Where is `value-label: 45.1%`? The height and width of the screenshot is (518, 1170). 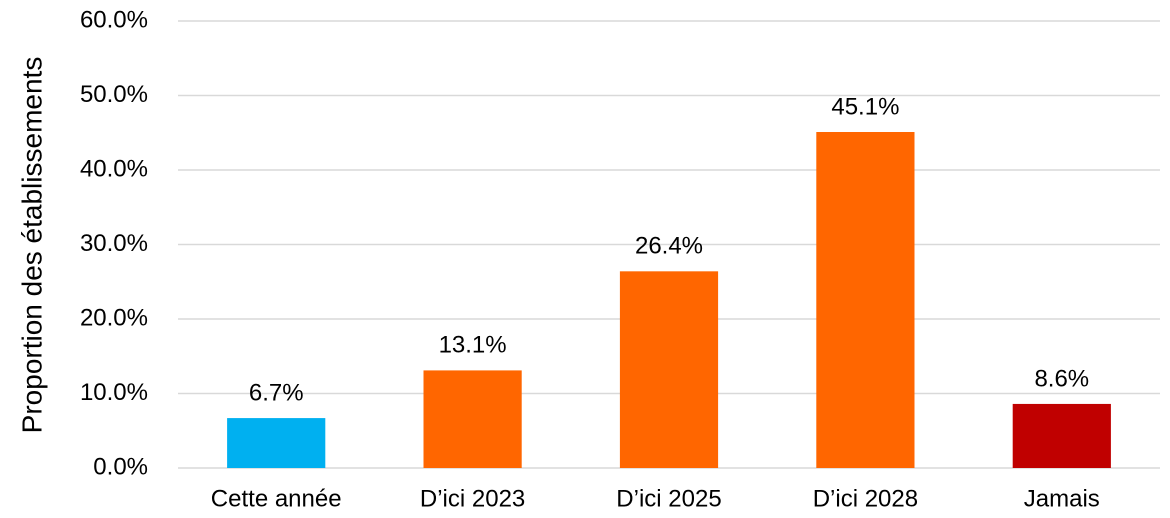 value-label: 45.1% is located at coordinates (865, 106).